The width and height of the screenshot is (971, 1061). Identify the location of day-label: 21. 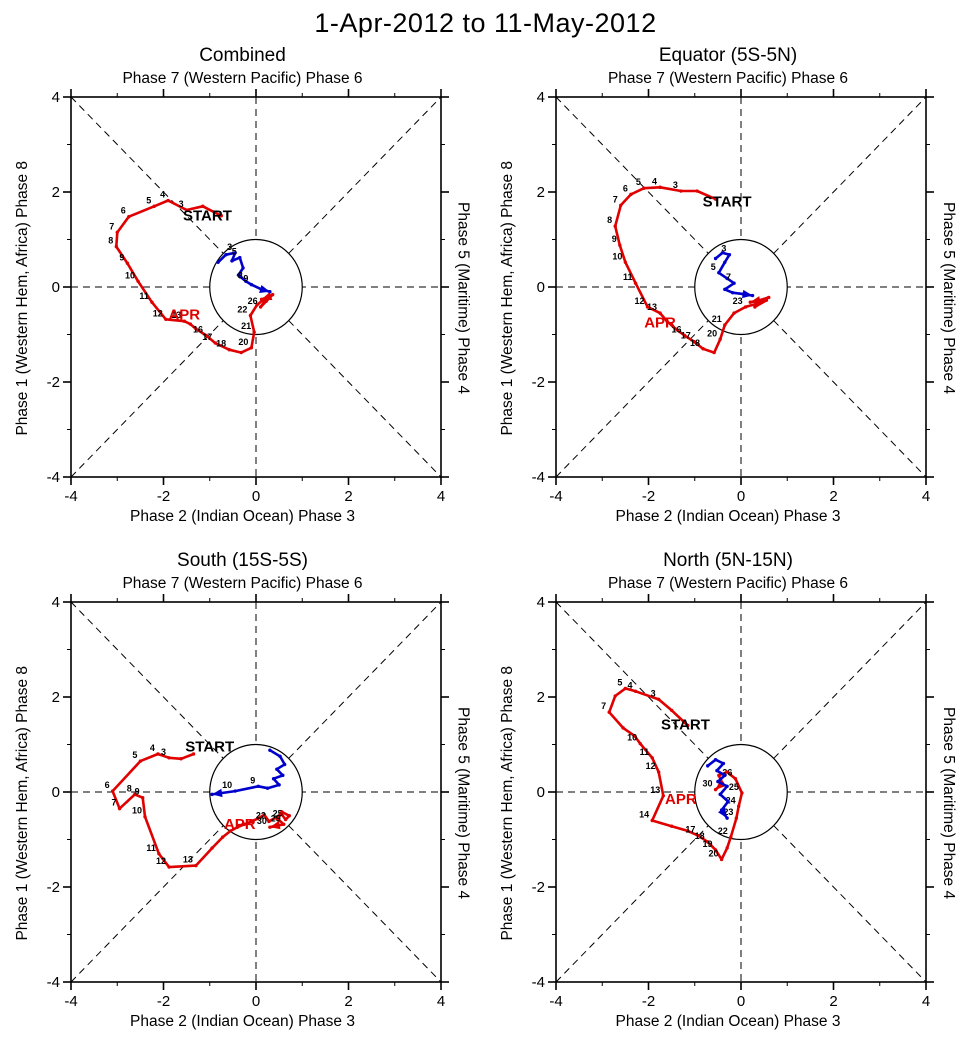
(246, 326).